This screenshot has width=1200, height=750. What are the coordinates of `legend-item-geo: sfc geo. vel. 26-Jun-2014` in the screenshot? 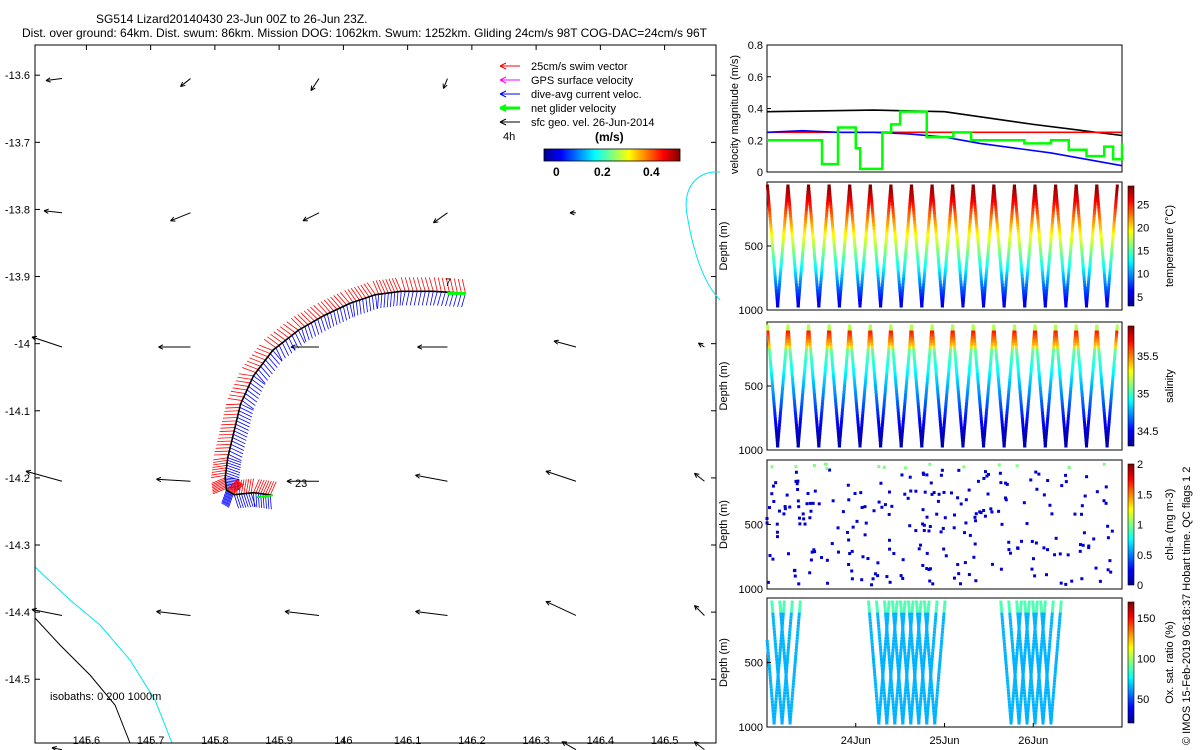 It's located at (577, 123).